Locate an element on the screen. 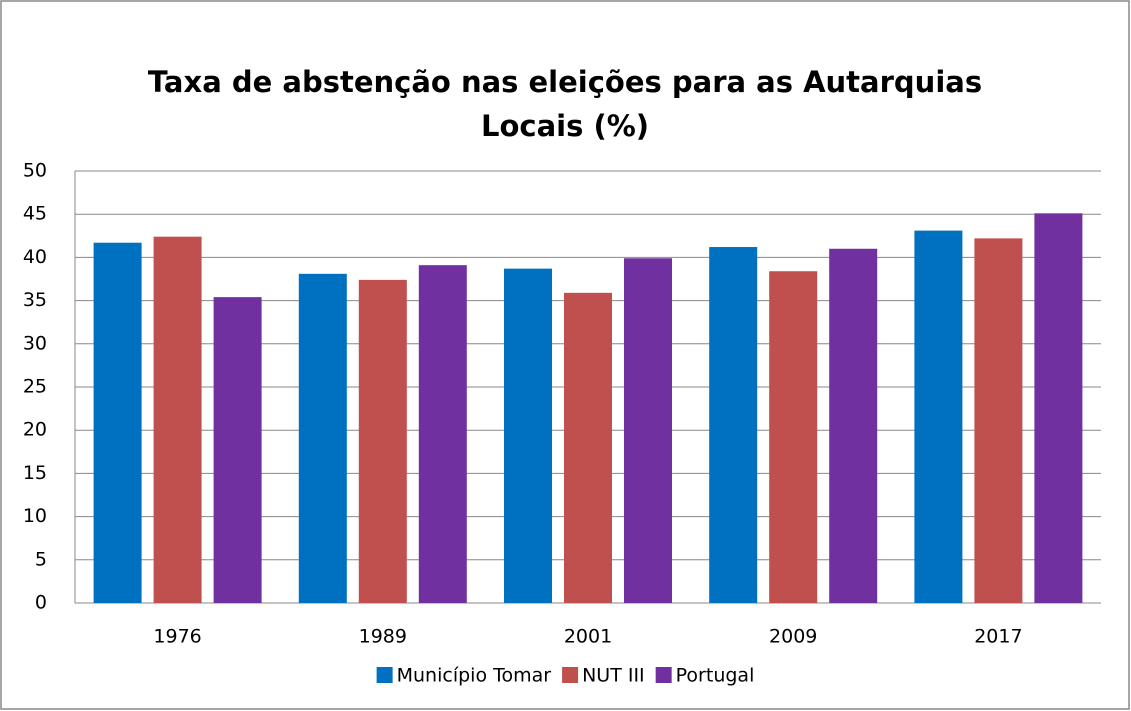 This screenshot has height=711, width=1131. x-tick-label: 2001 is located at coordinates (588, 637).